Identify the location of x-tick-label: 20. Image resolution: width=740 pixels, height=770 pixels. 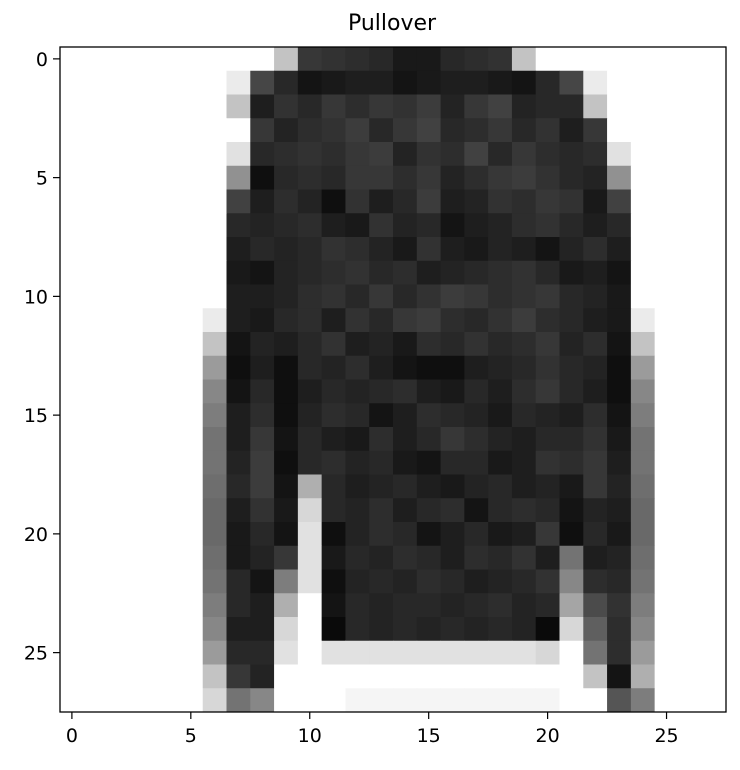
(548, 736).